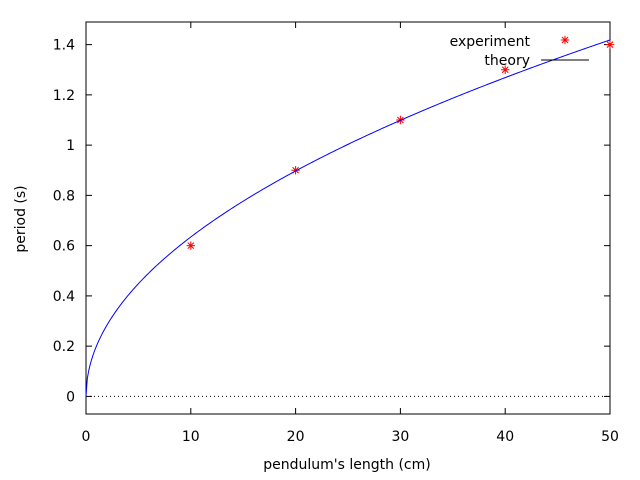 The height and width of the screenshot is (480, 640). What do you see at coordinates (70, 397) in the screenshot?
I see `y-tick-label: 0` at bounding box center [70, 397].